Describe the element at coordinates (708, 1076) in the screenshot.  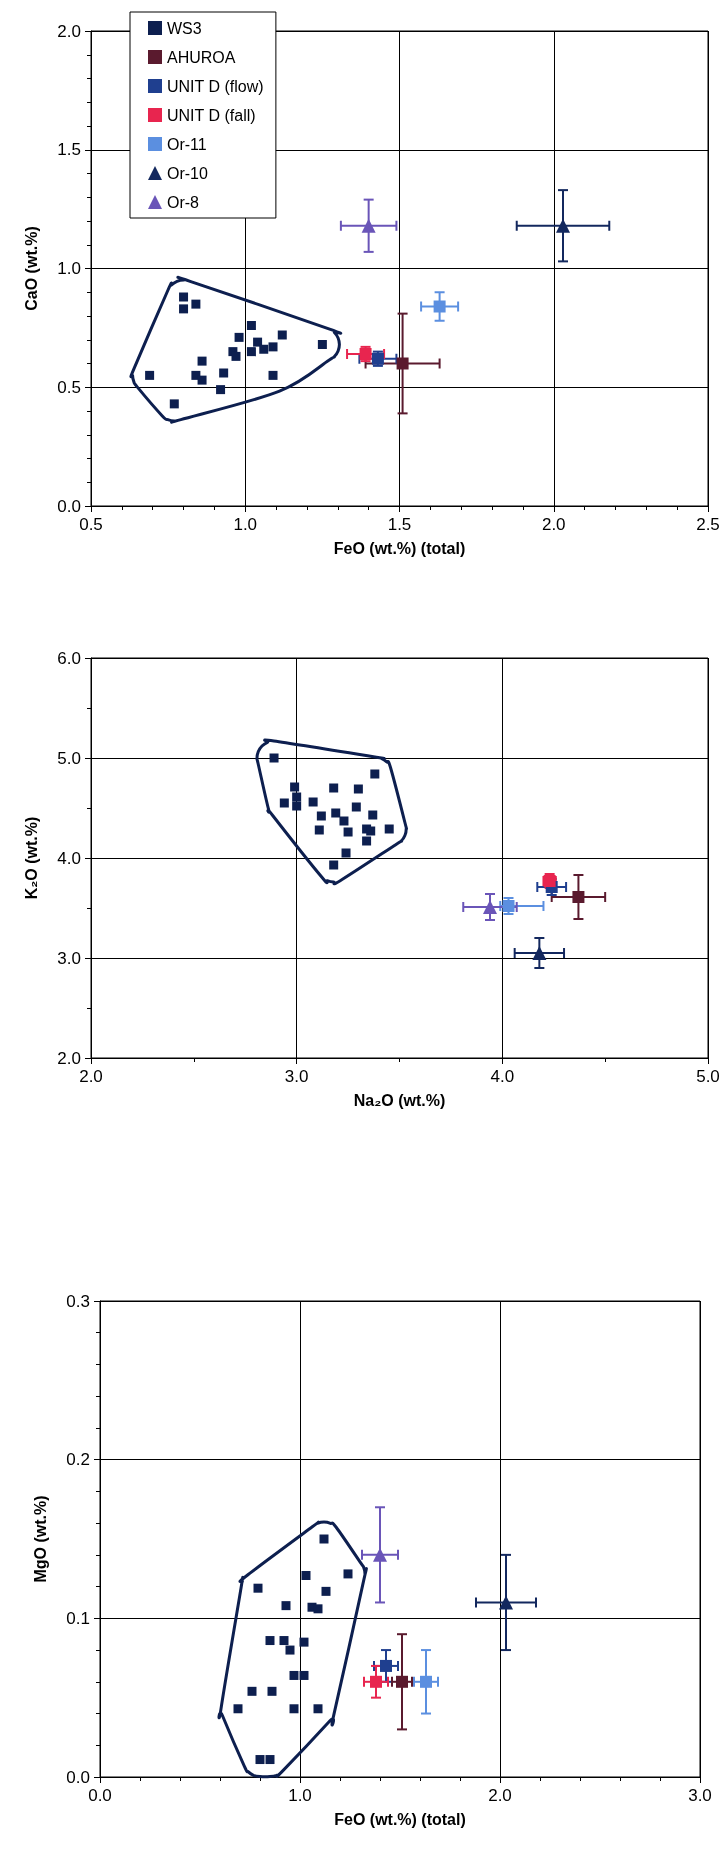
I see `x-tick-label: 5.0` at that location.